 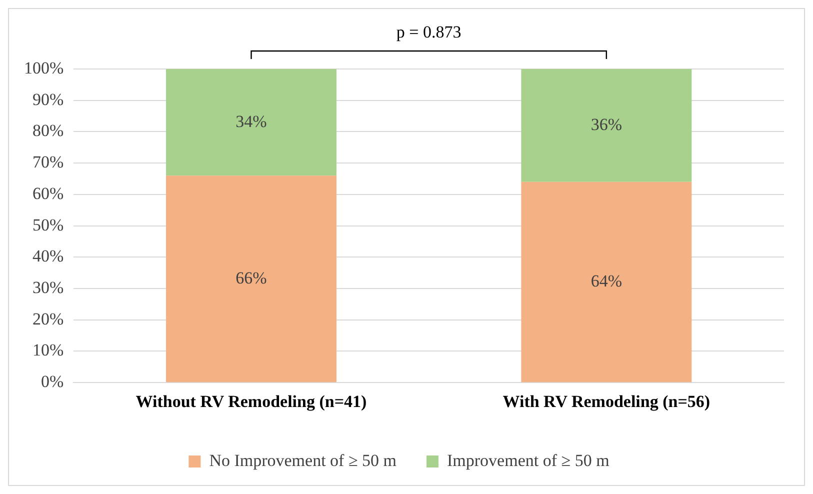 What do you see at coordinates (48, 224) in the screenshot?
I see `y-tick-label: 50%` at bounding box center [48, 224].